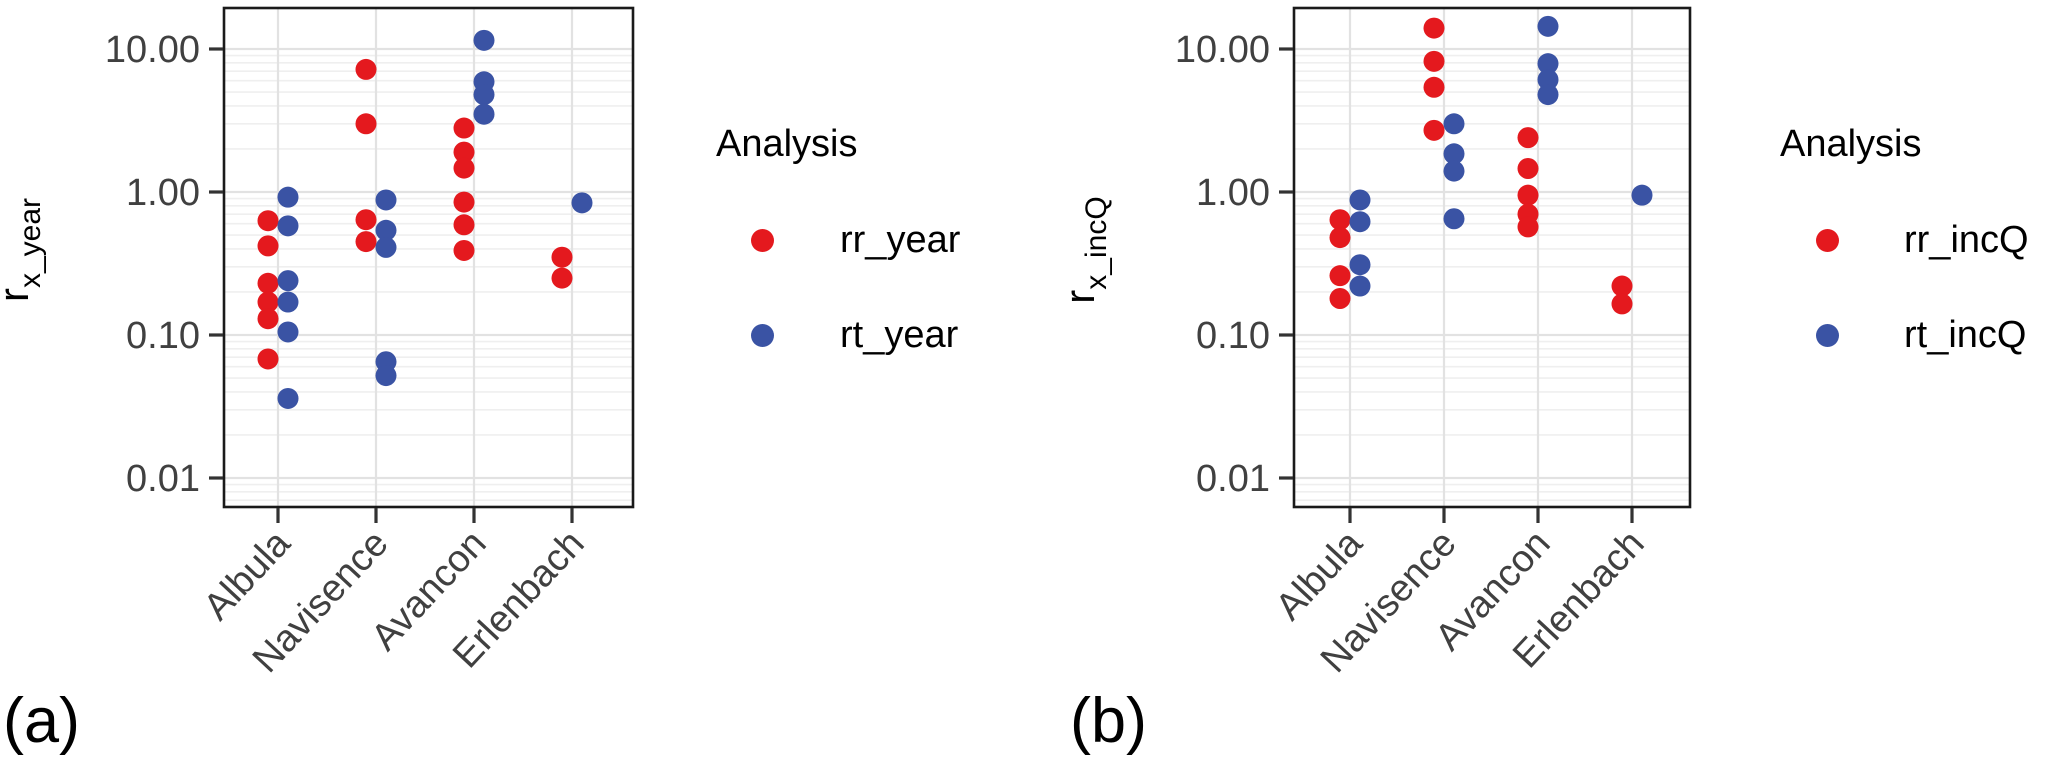  I want to click on legend-item-rt-year: rt_year, so click(838, 335).